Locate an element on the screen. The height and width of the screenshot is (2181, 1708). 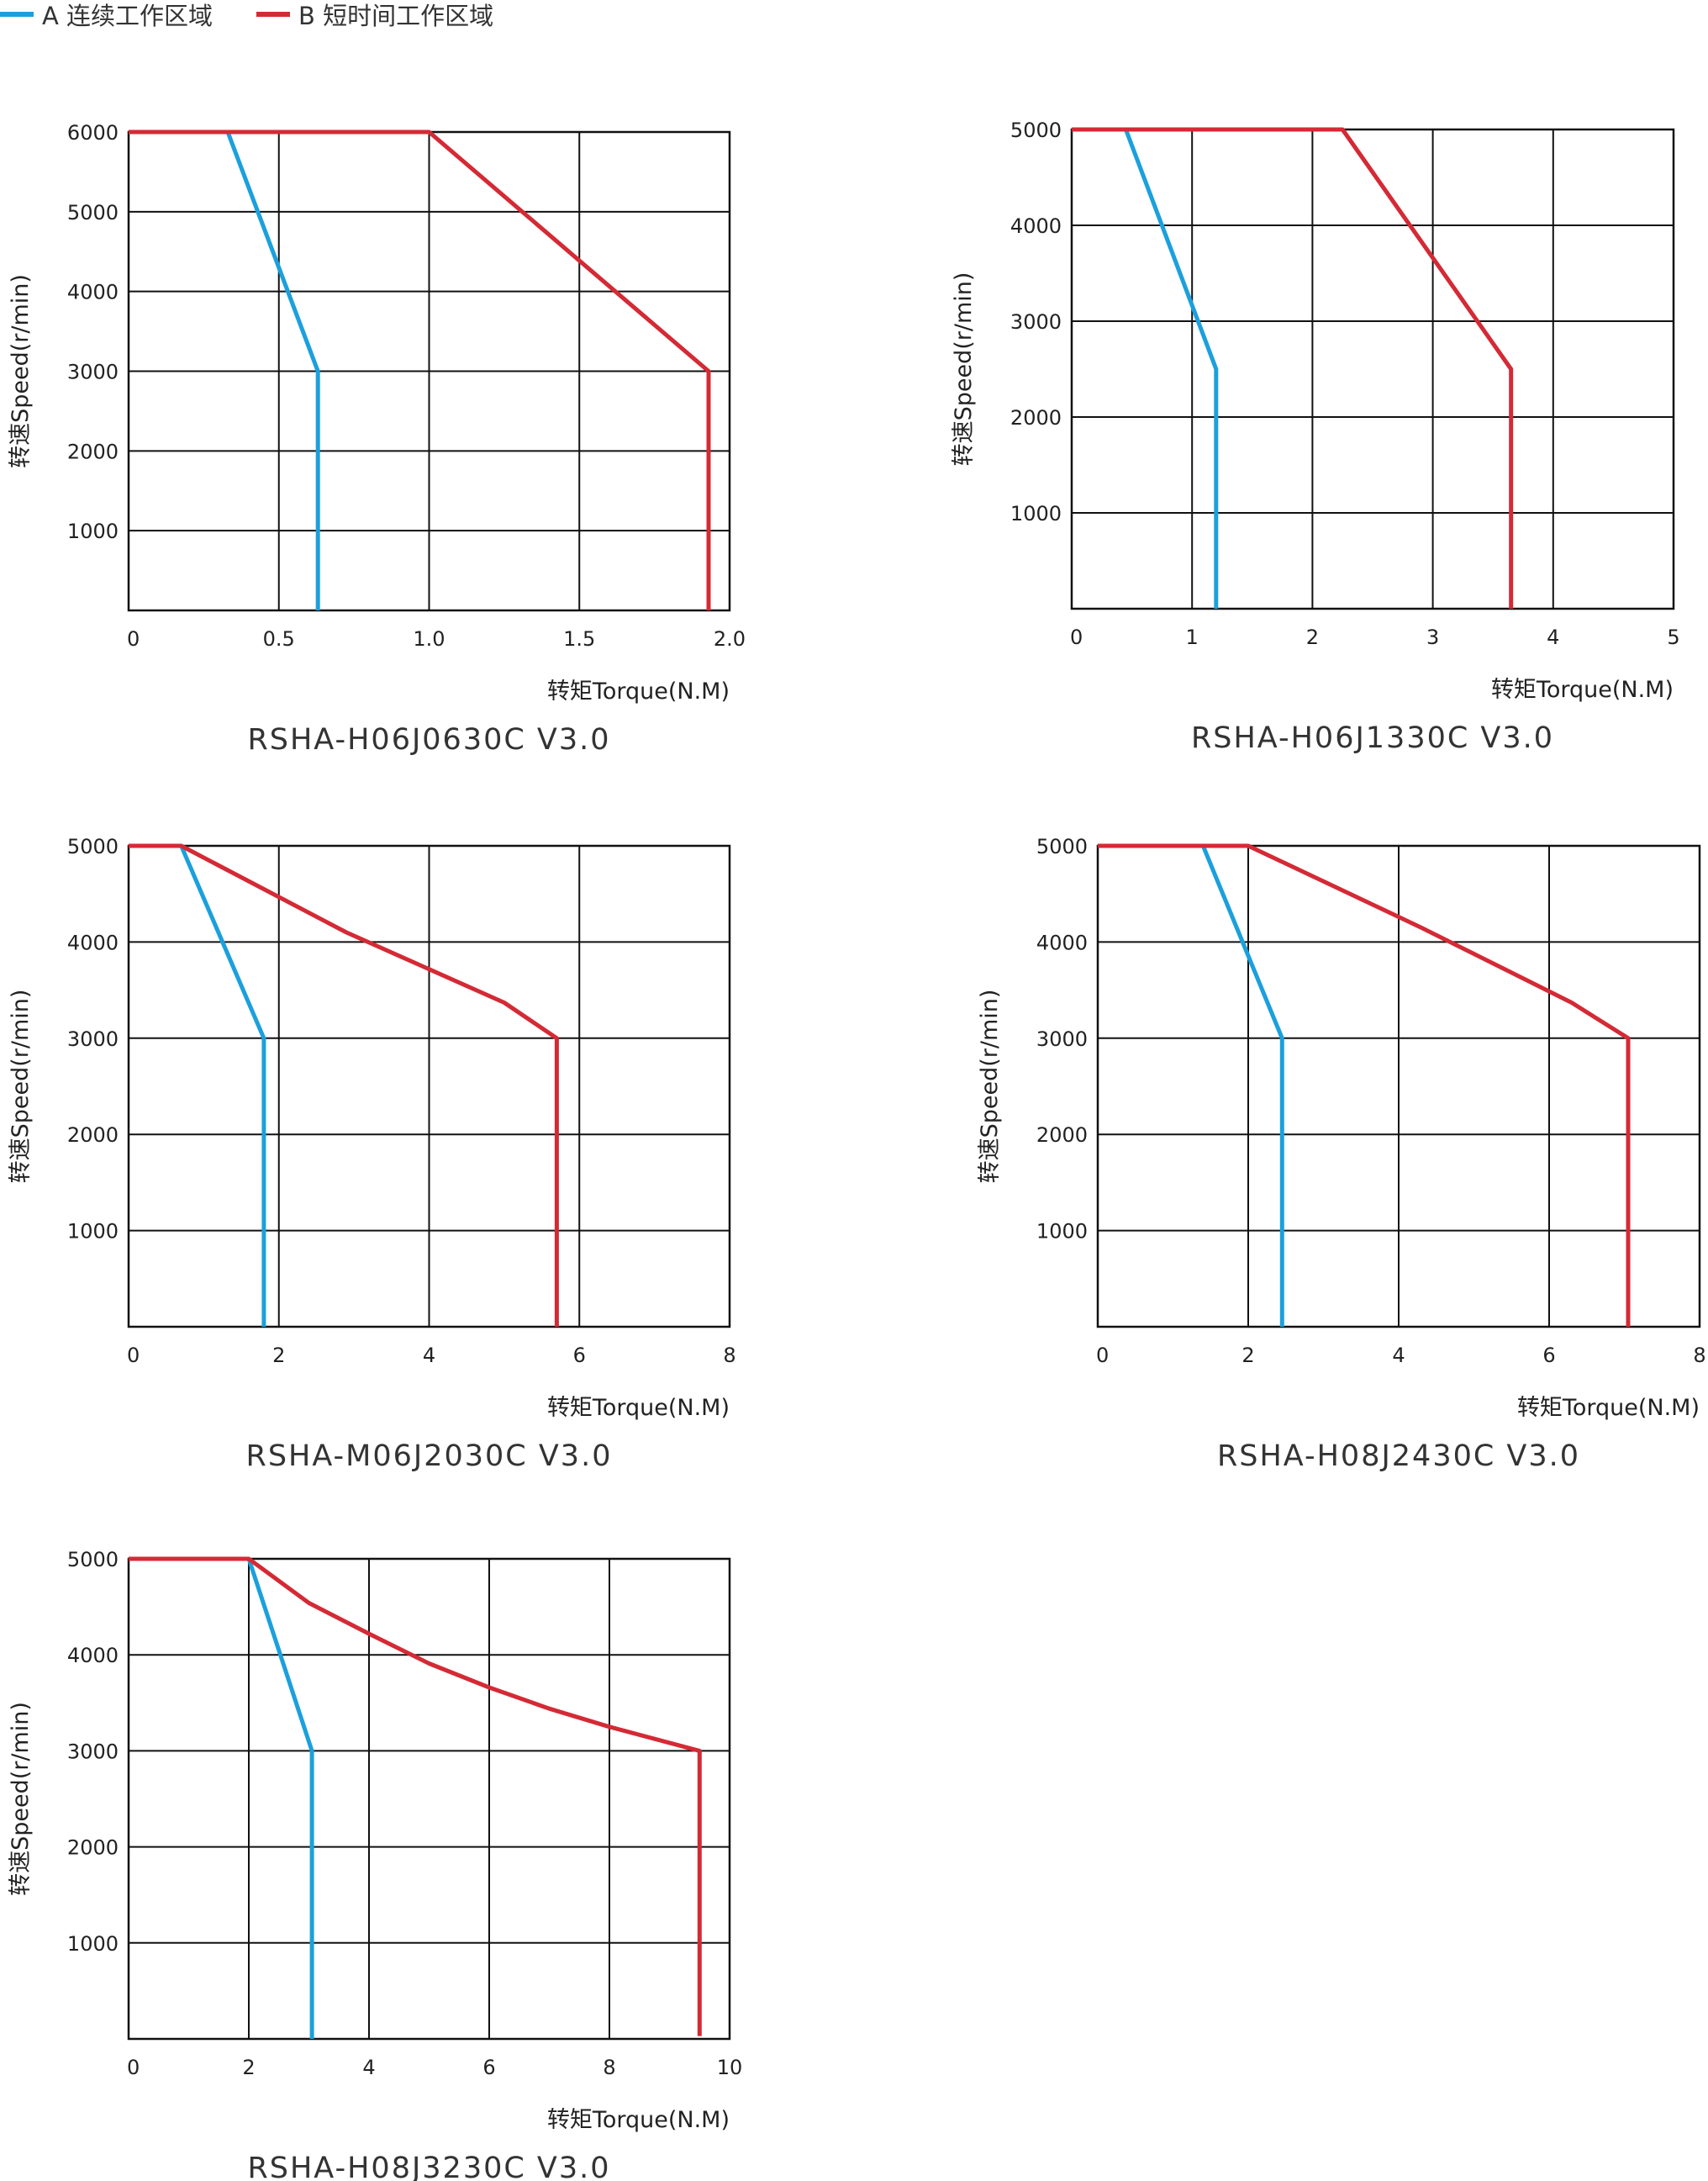
x-tick-label: 1.5 is located at coordinates (579, 639).